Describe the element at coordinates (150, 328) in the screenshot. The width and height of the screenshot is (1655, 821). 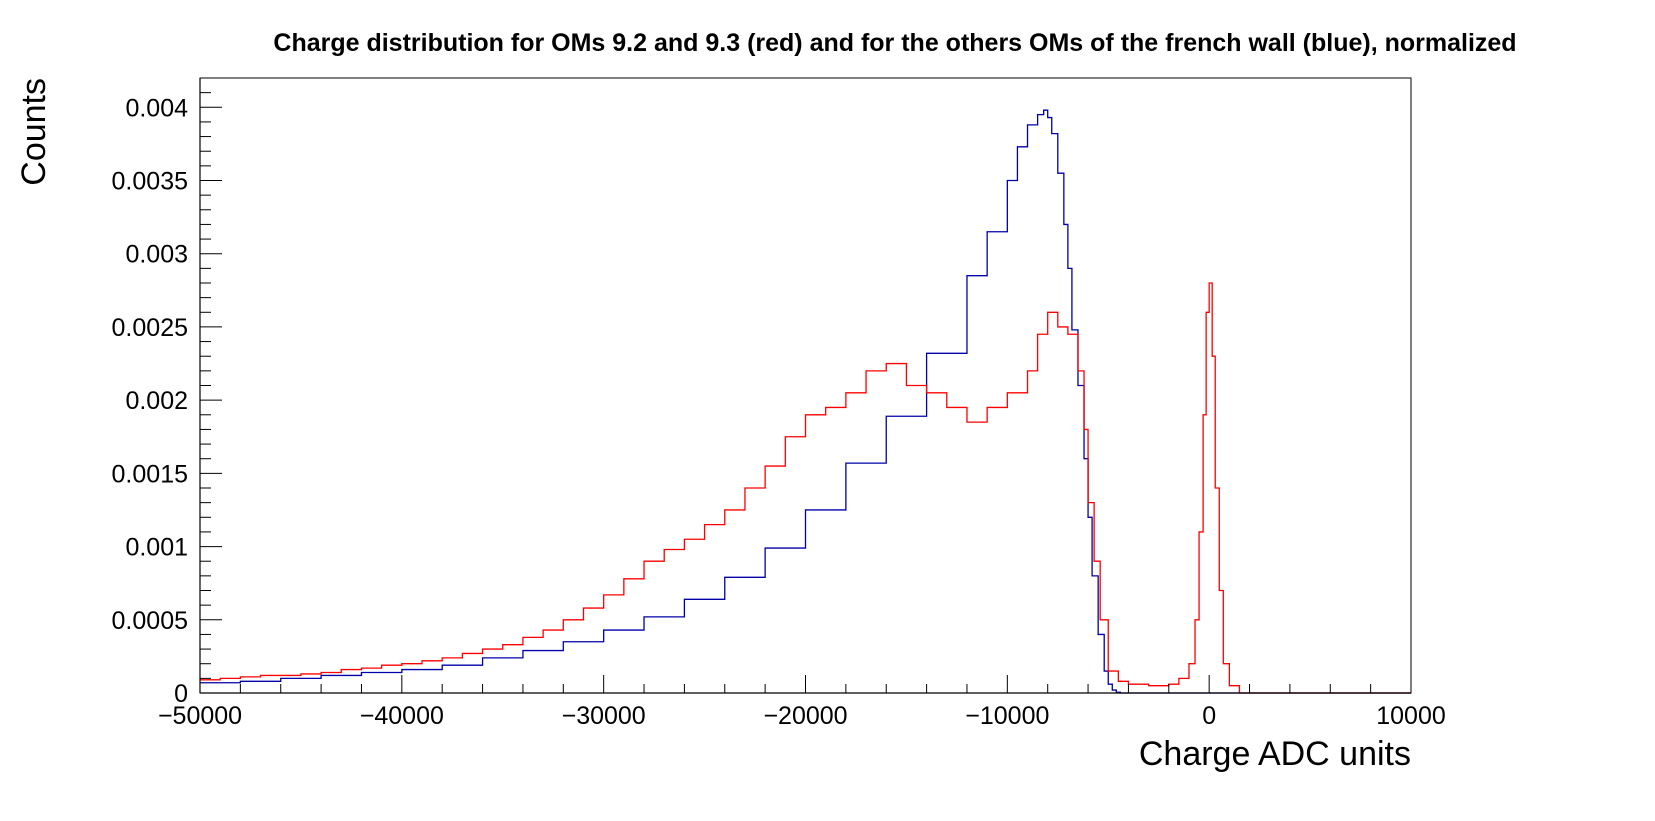
I see `y-tick-label: 0.0025` at that location.